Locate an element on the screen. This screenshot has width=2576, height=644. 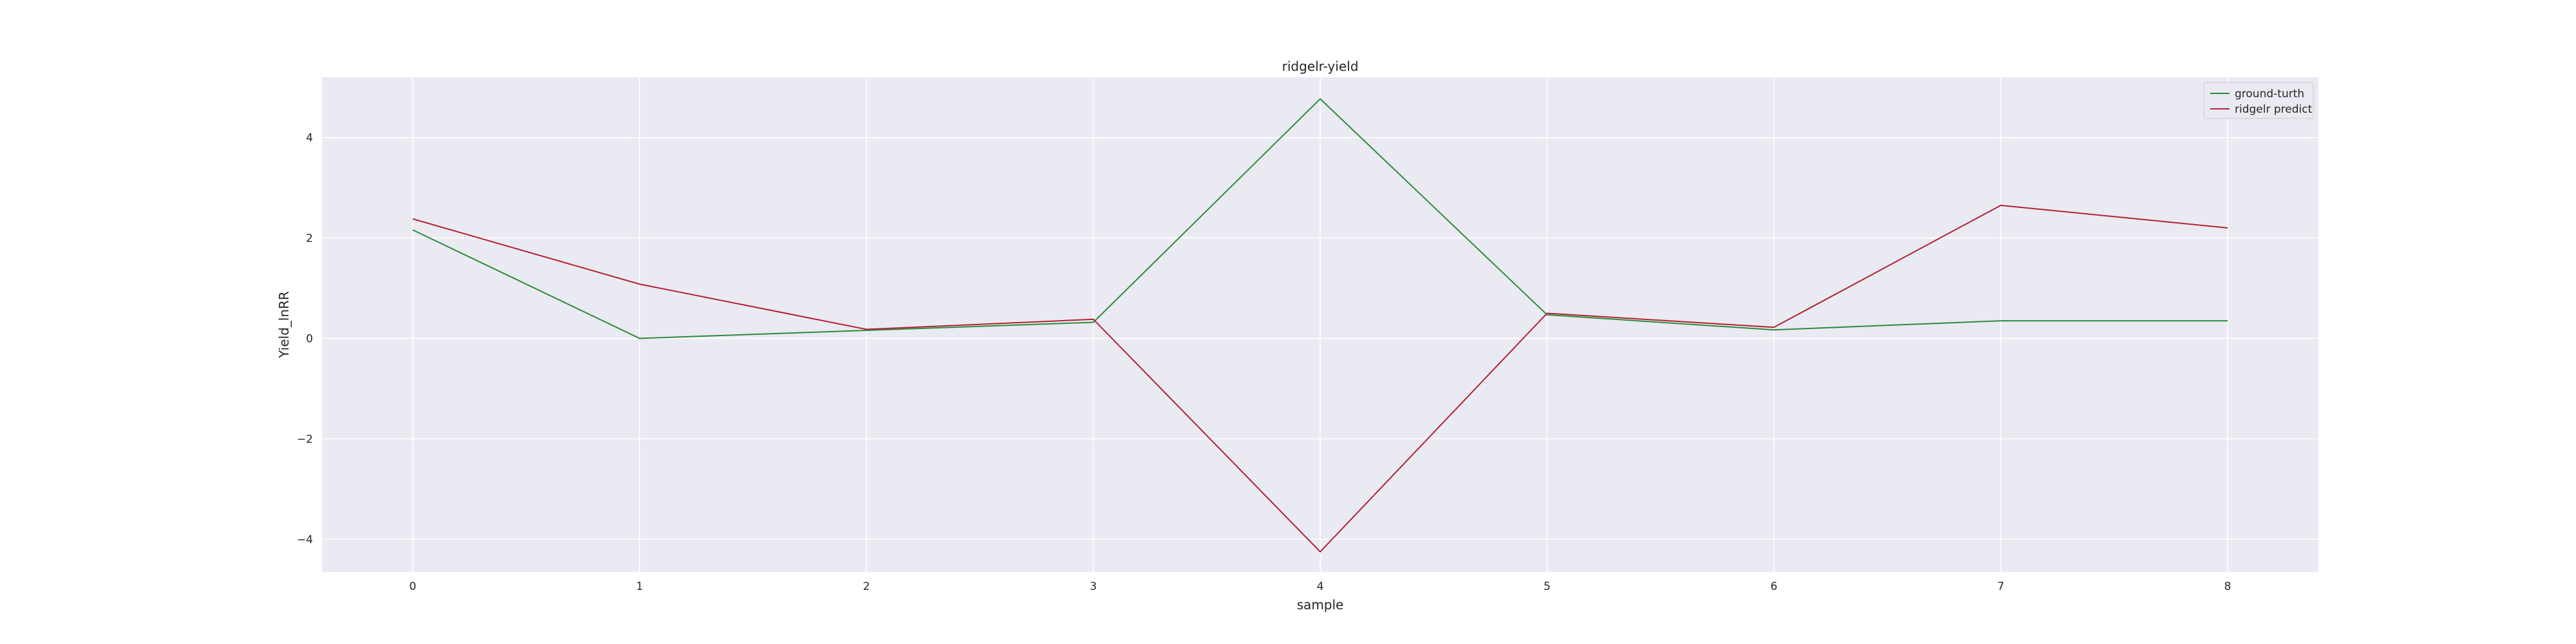
x-tick-label: 1 is located at coordinates (639, 587).